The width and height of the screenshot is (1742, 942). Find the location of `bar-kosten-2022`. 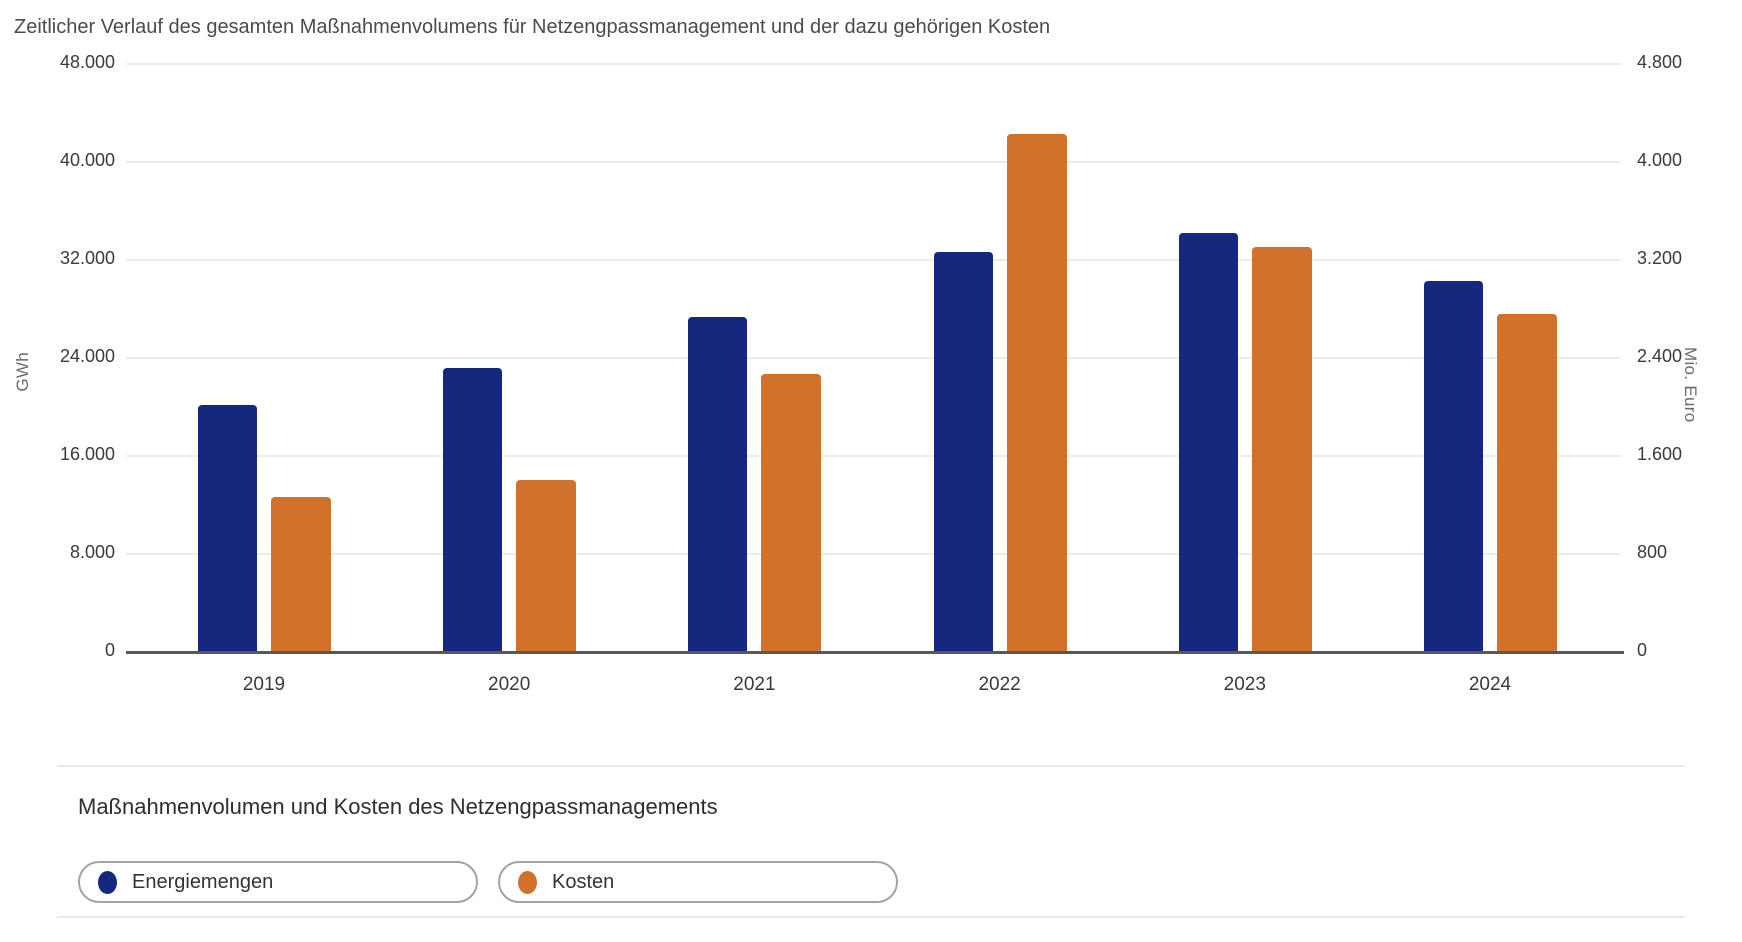

bar-kosten-2022 is located at coordinates (1036, 392).